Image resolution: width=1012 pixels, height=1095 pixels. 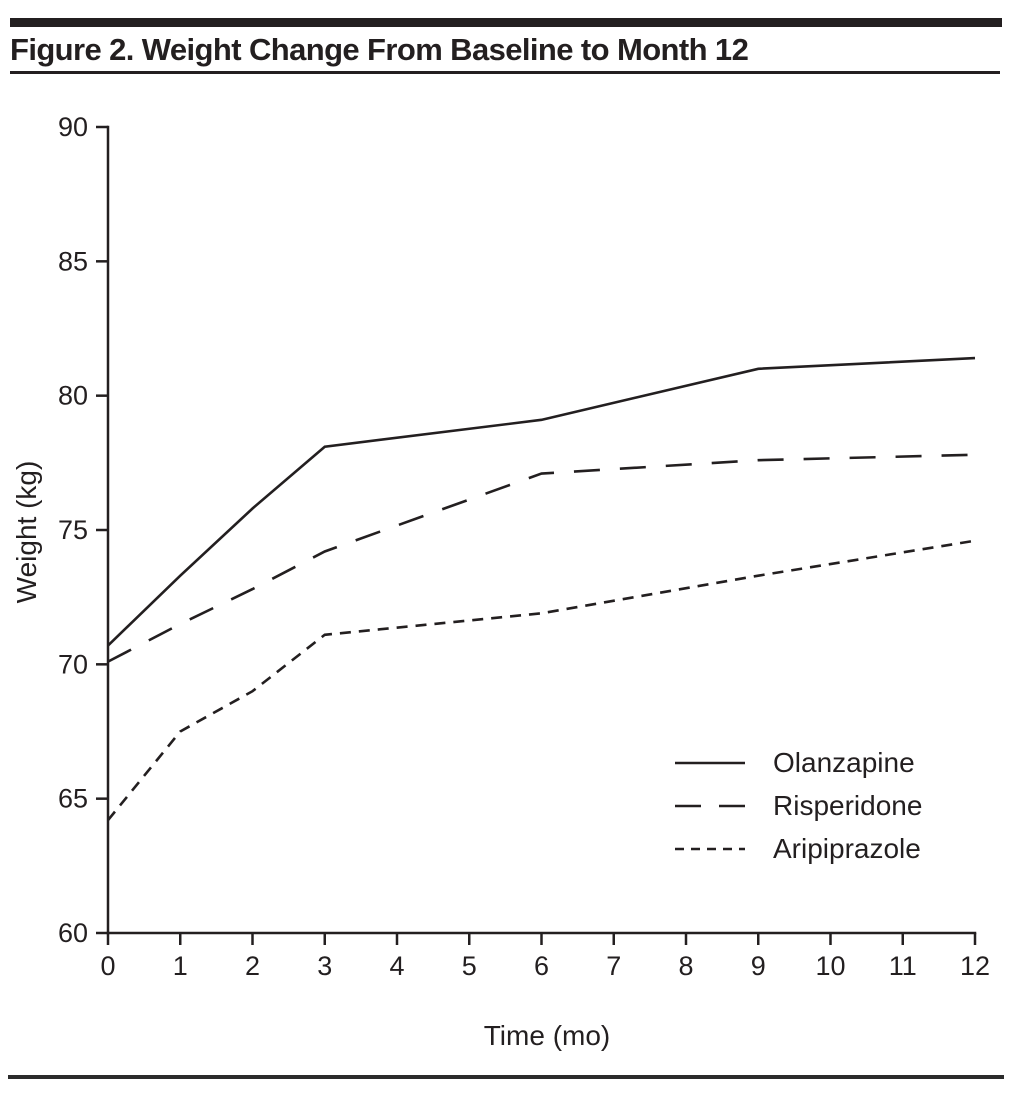 What do you see at coordinates (506, 22) in the screenshot?
I see `top-bar` at bounding box center [506, 22].